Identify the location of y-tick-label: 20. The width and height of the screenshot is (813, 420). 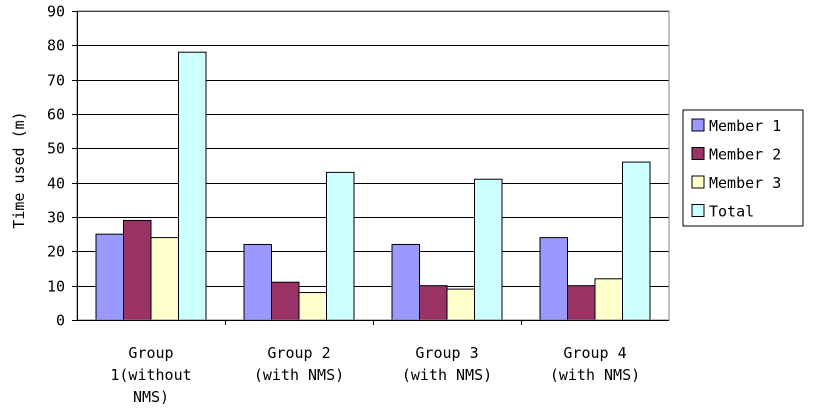
(56, 252).